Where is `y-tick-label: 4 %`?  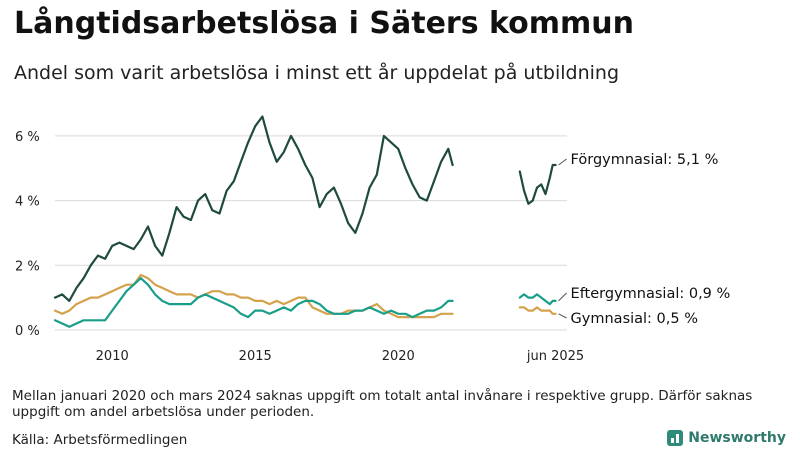 y-tick-label: 4 % is located at coordinates (27, 202).